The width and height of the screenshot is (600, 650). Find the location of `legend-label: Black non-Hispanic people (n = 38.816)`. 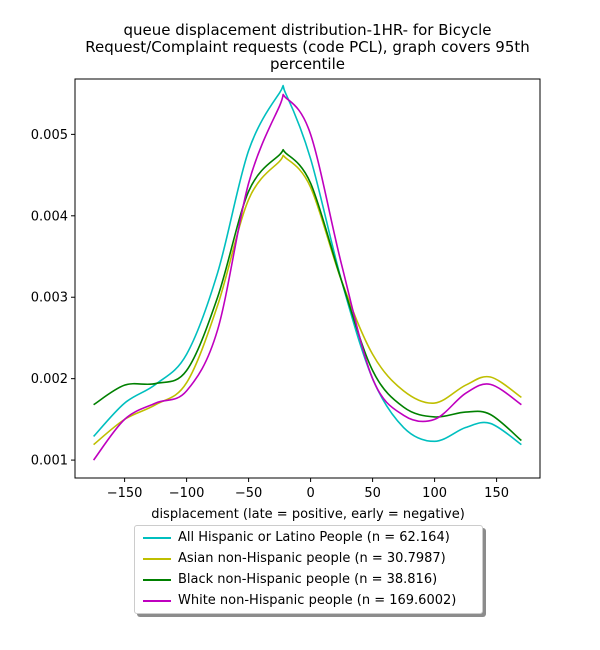

legend-label: Black non-Hispanic people (n = 38.816) is located at coordinates (308, 579).